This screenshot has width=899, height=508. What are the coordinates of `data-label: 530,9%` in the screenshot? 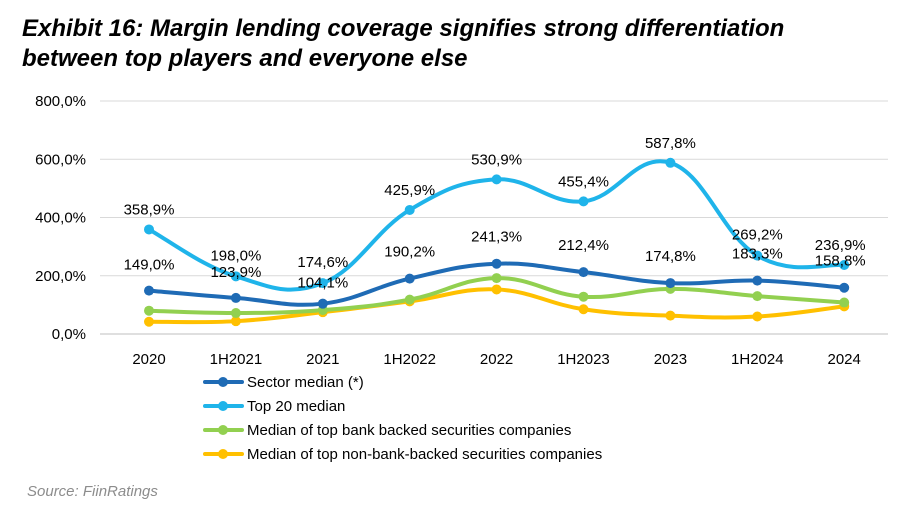 It's located at (496, 159).